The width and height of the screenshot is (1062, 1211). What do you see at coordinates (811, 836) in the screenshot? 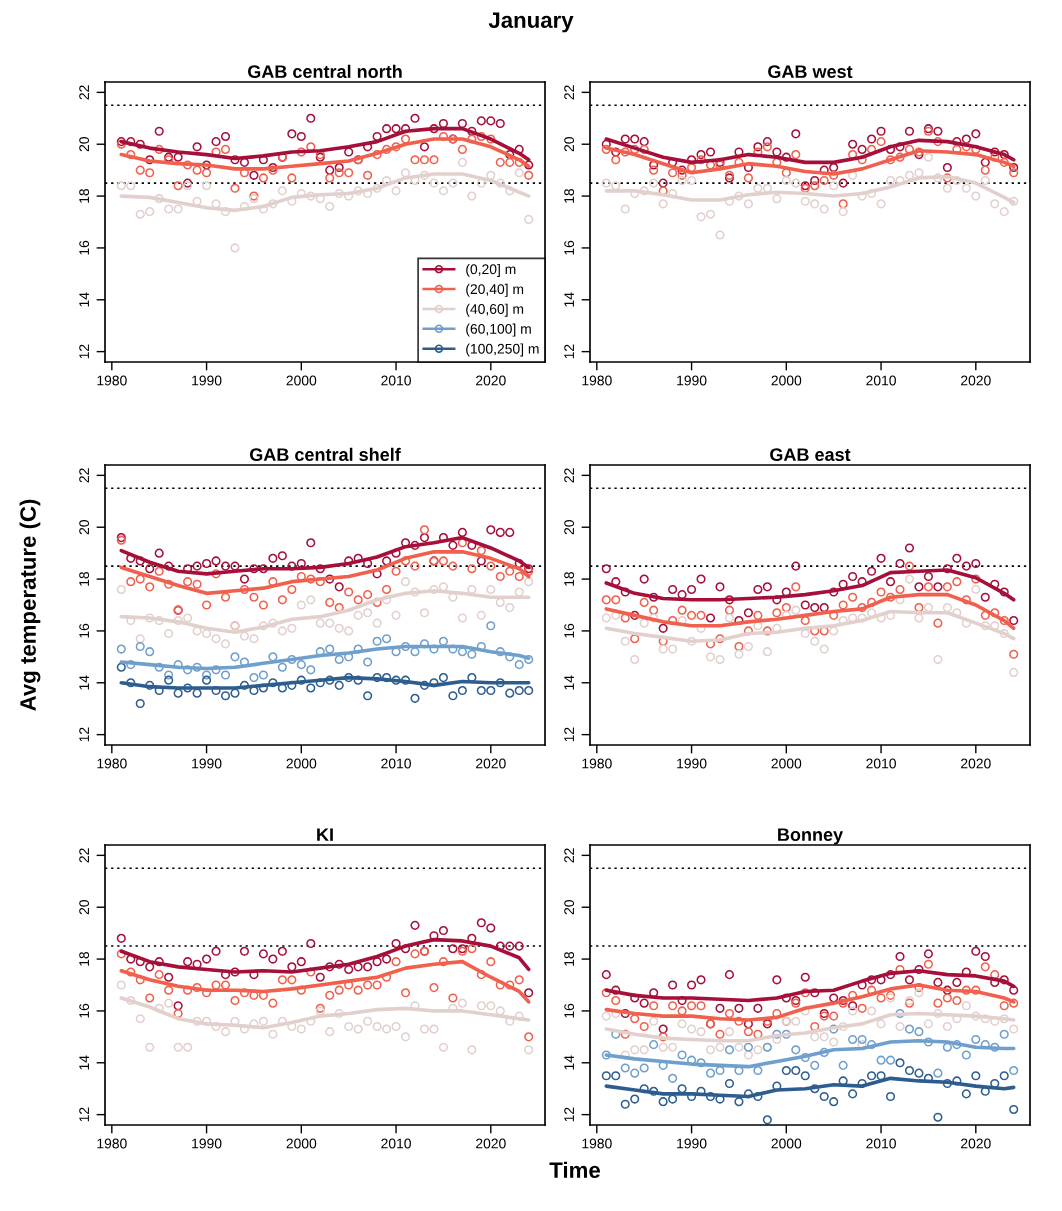
I see `chart-title: Bonney` at bounding box center [811, 836].